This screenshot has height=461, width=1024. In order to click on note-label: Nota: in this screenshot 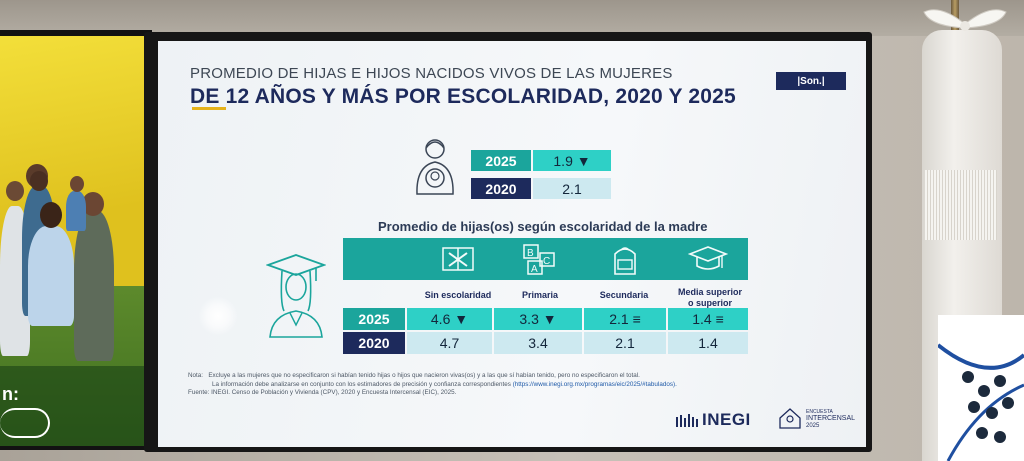, I will do `click(196, 375)`.